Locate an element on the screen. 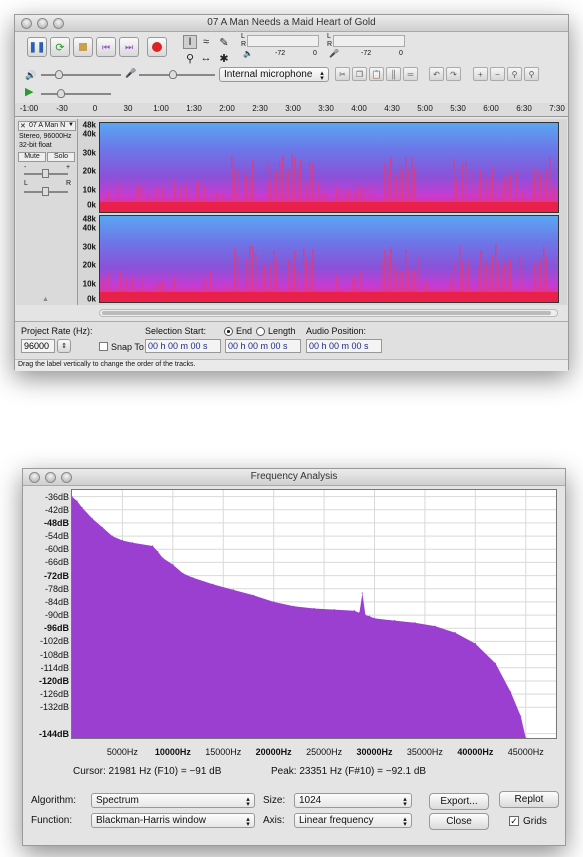 The width and height of the screenshot is (583, 857). freq-scale-label: 20k is located at coordinates (89, 171).